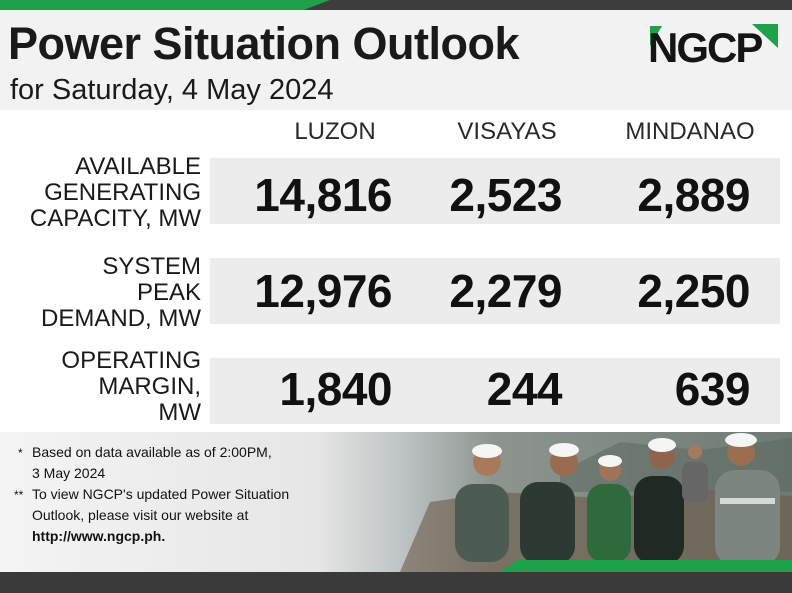 The image size is (792, 593). Describe the element at coordinates (20, 453) in the screenshot. I see `note-asterisk: *` at that location.